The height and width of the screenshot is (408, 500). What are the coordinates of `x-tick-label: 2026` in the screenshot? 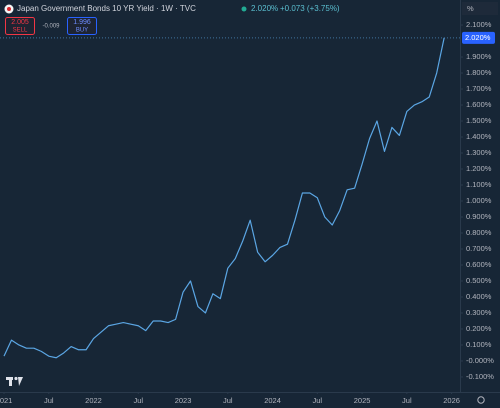 It's located at (451, 400).